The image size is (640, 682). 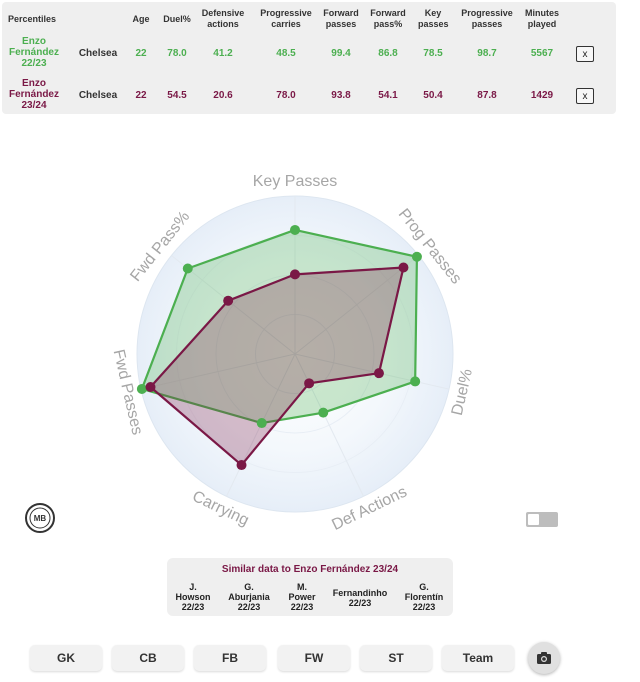 I want to click on header-progressive-passes: Progressive passes, so click(x=487, y=18).